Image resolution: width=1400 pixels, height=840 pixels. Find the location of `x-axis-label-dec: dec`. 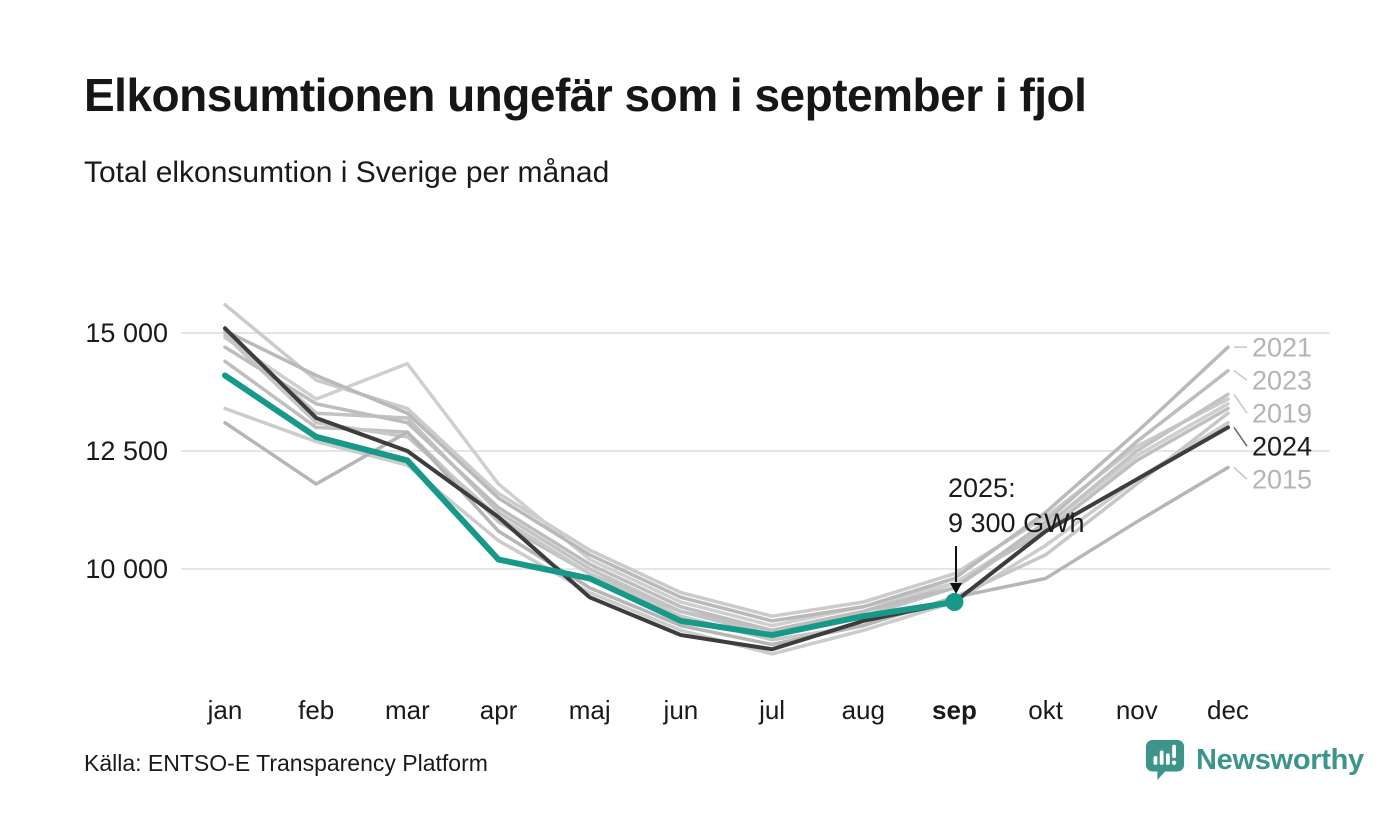

x-axis-label-dec: dec is located at coordinates (1228, 710).